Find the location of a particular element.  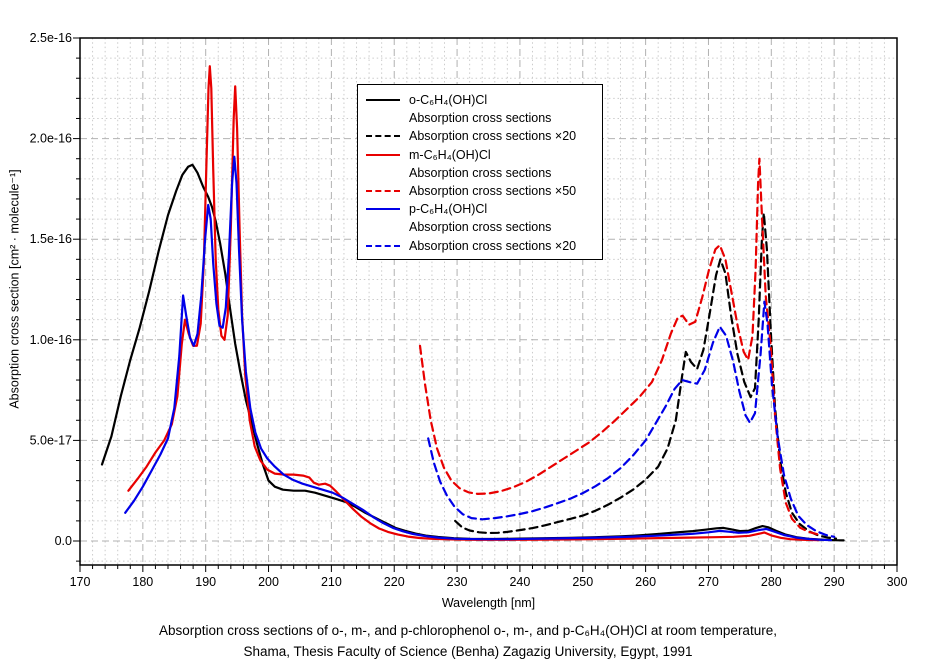

x-tick-label: 200 is located at coordinates (268, 582).